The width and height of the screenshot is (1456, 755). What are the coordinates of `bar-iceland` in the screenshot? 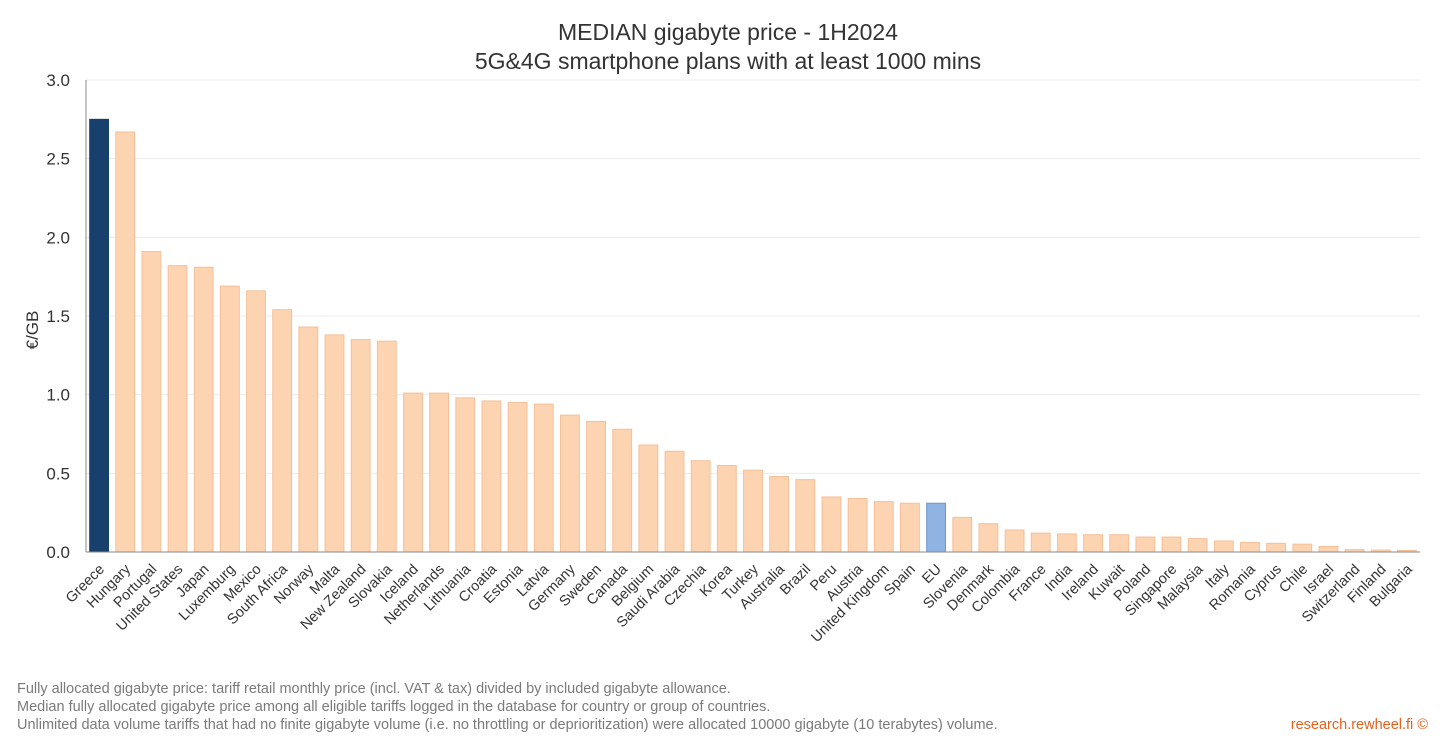 It's located at (413, 472).